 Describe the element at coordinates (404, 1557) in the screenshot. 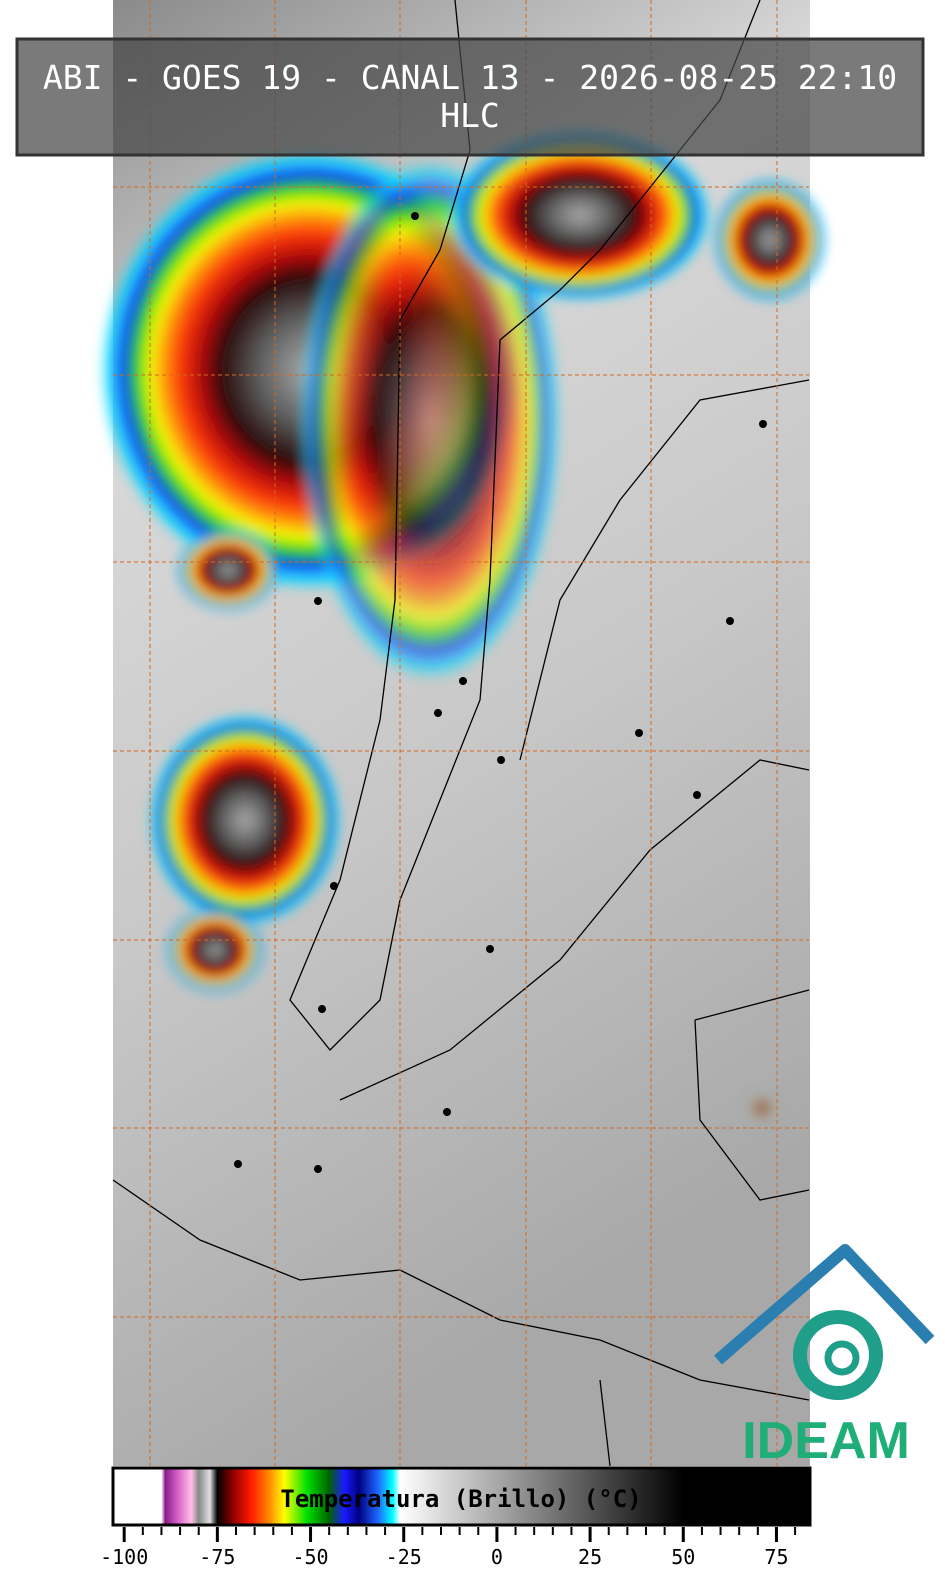

I see `tick-label: -25` at that location.